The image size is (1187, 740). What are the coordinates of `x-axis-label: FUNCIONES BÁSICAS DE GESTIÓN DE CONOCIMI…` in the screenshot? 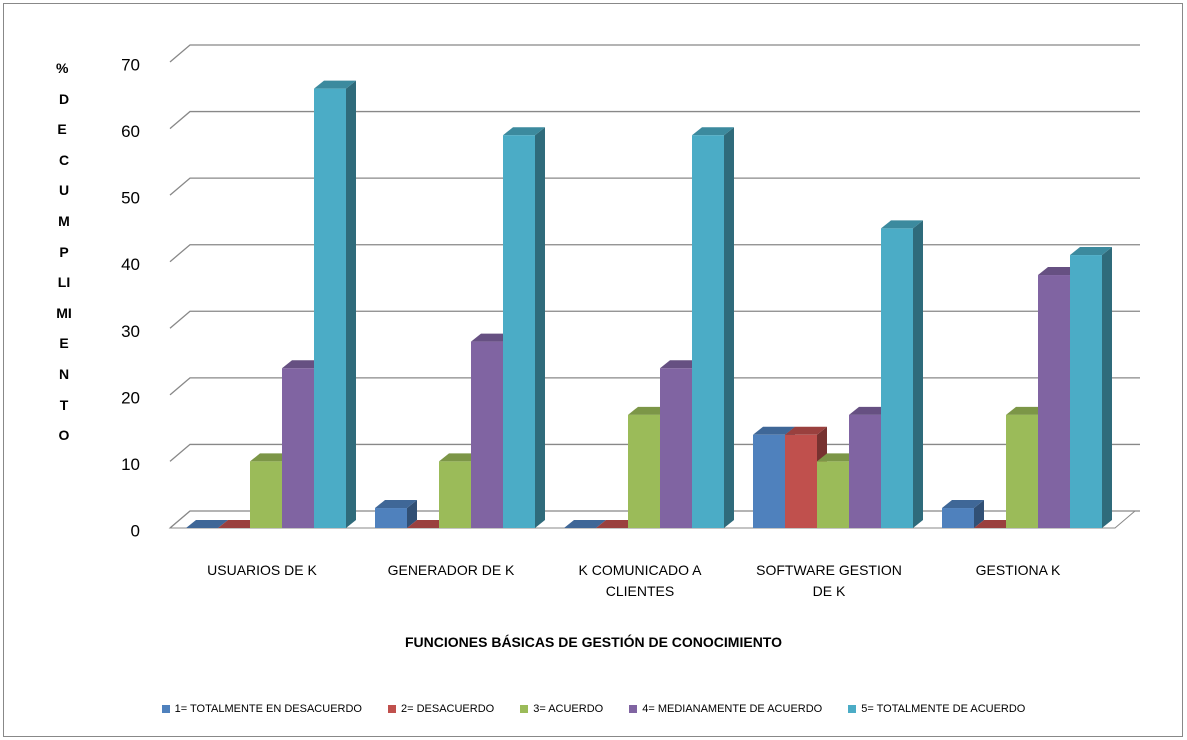 It's located at (593, 642).